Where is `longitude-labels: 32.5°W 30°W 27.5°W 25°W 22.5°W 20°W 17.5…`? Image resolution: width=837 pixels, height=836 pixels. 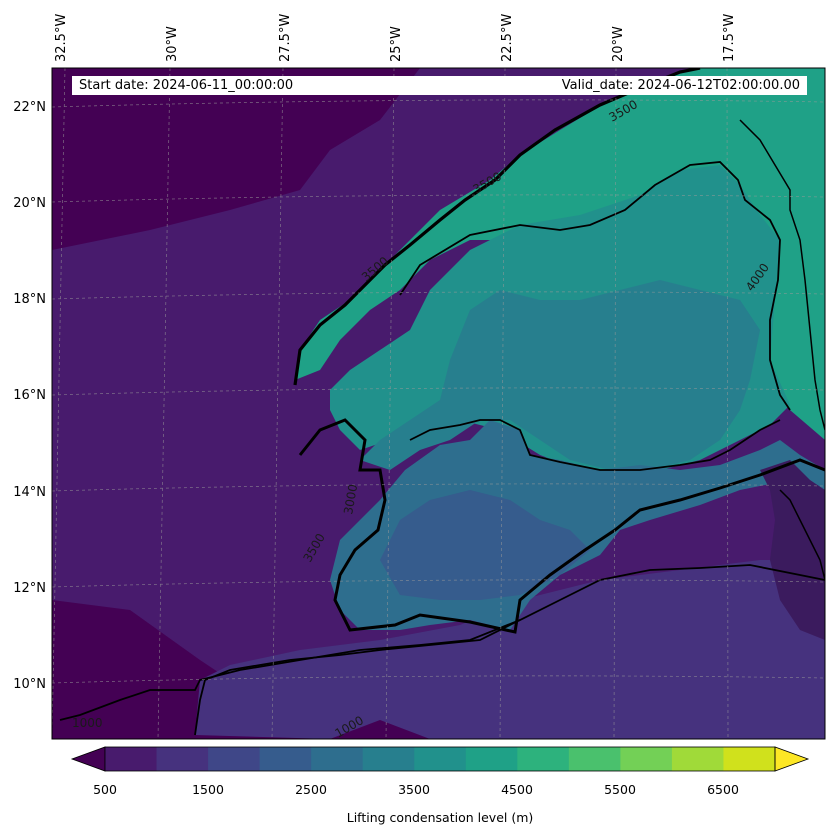 longitude-labels: 32.5°W 30°W 27.5°W 25°W 22.5°W 20°W 17.5… is located at coordinates (395, 38).